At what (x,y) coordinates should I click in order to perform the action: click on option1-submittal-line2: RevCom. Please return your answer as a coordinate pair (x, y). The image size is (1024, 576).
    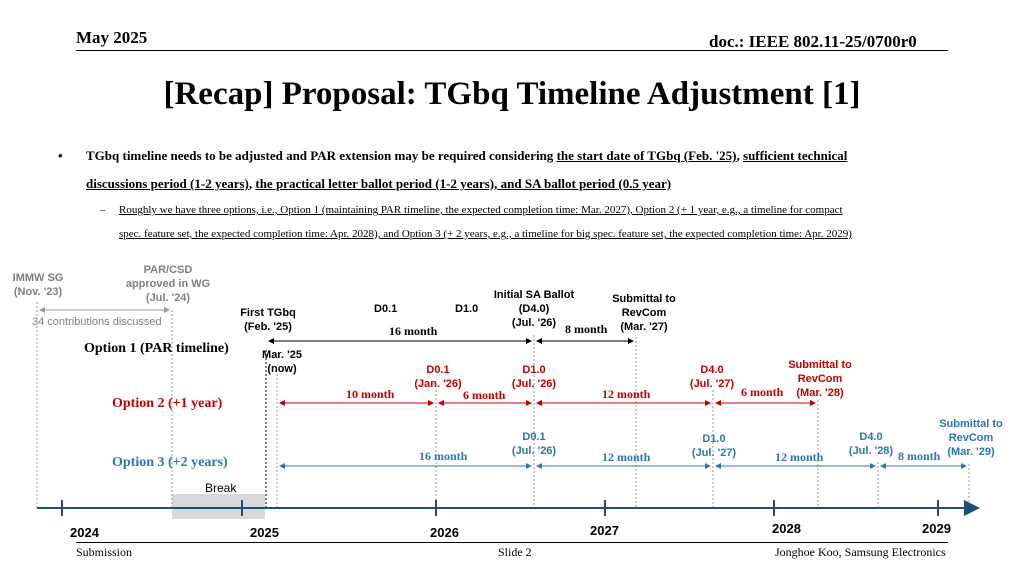
    Looking at the image, I should click on (644, 313).